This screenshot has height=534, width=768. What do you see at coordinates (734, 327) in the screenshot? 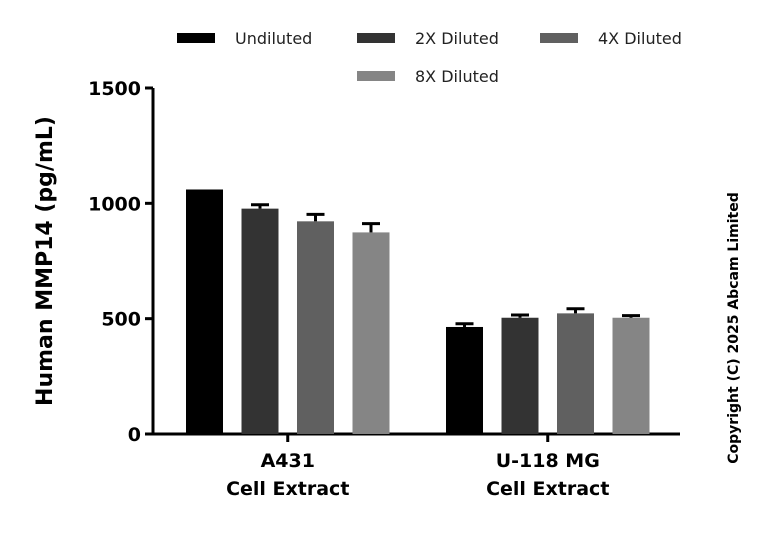
I see `copyright-text: Copyright (C) 2025 Abcam Limited` at bounding box center [734, 327].